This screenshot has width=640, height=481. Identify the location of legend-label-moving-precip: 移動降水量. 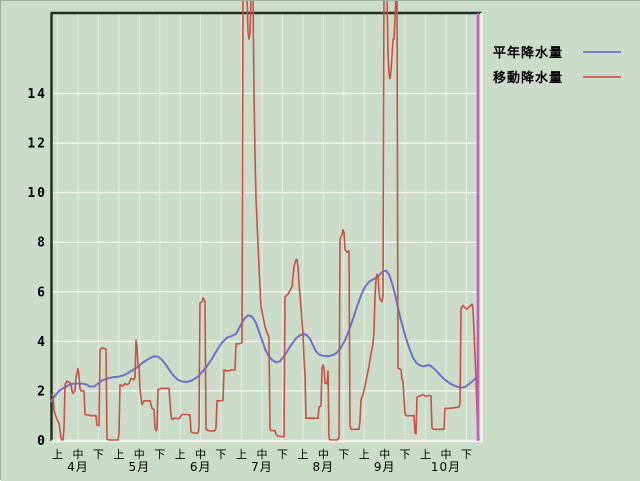
(528, 77).